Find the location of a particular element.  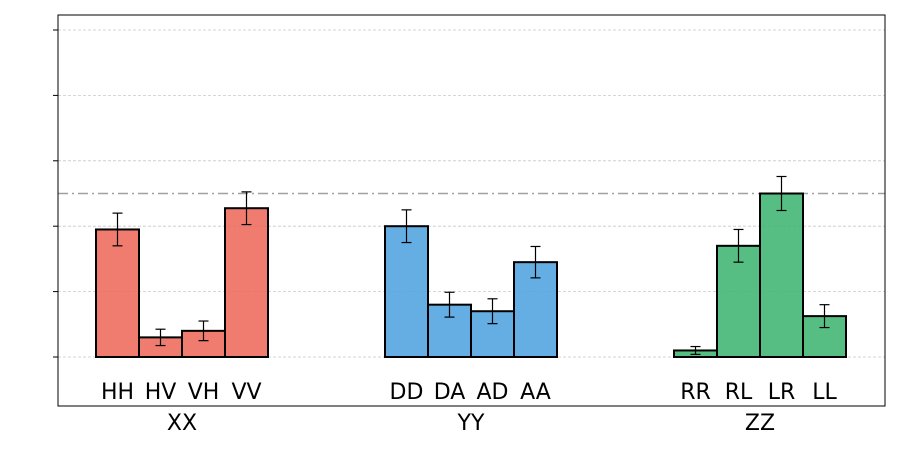

bar-YY-DD is located at coordinates (406, 291).